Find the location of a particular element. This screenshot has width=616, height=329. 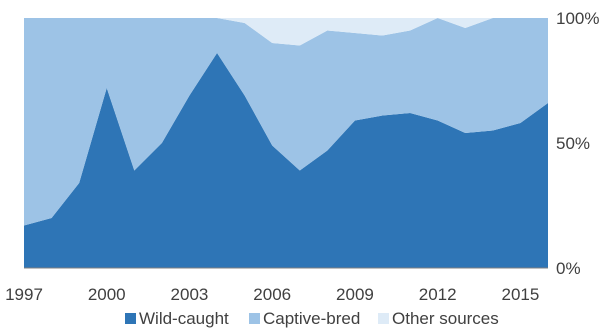

y-tick-label: 0% is located at coordinates (568, 268).